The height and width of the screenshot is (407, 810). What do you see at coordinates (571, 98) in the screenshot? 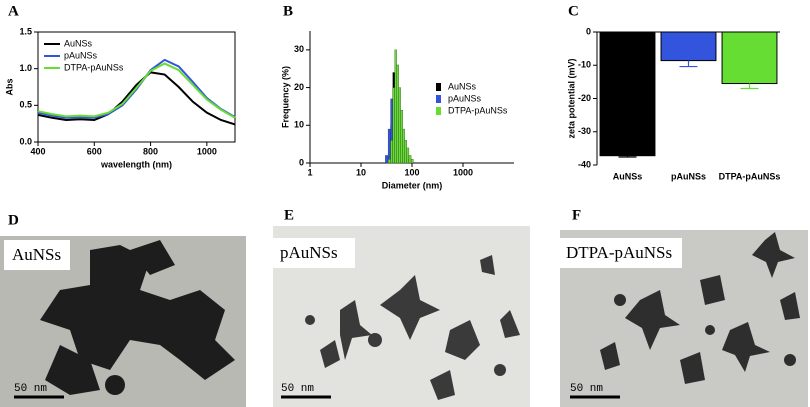
I see `y-axis-title: zeta potential (mV)` at bounding box center [571, 98].